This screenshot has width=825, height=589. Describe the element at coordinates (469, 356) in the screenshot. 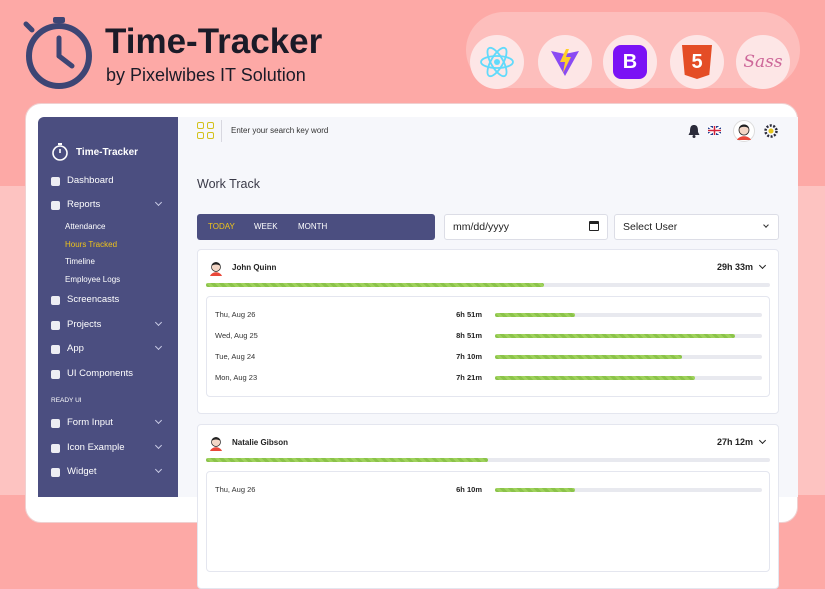

I see `day-time: 7h 10m` at that location.